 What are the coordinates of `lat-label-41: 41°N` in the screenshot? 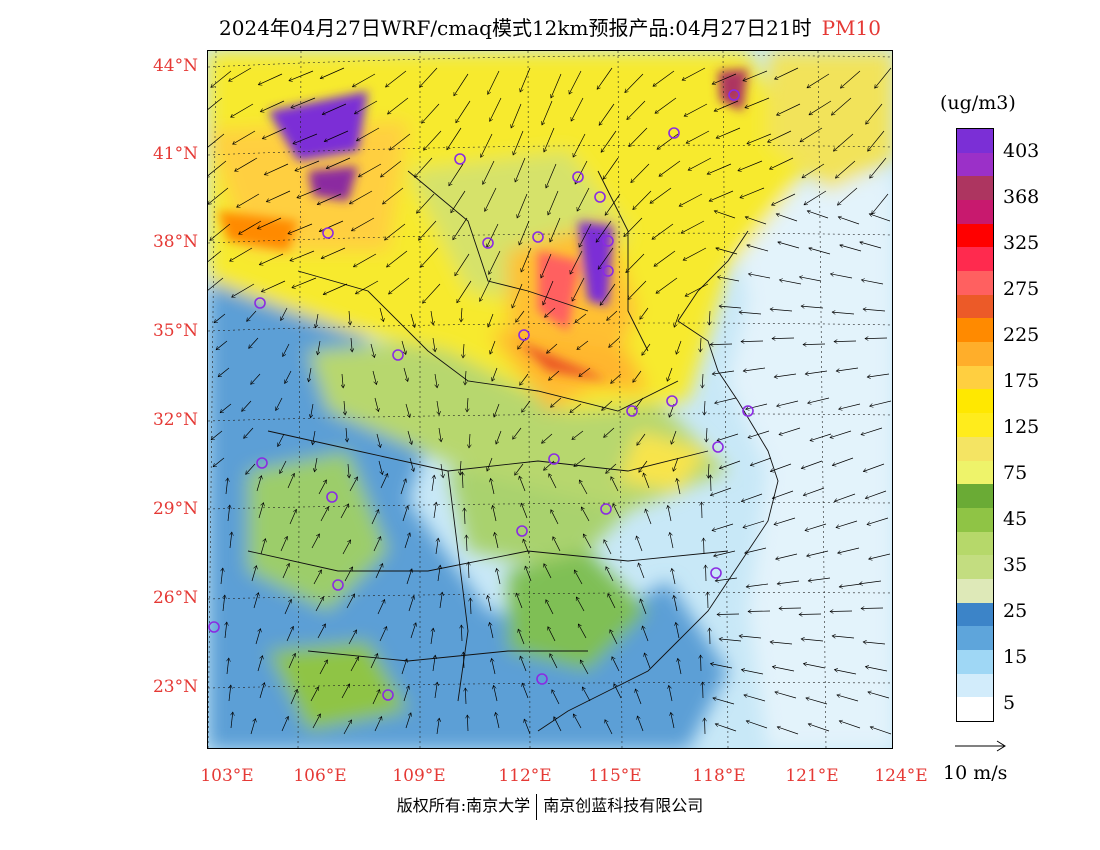 It's located at (175, 154).